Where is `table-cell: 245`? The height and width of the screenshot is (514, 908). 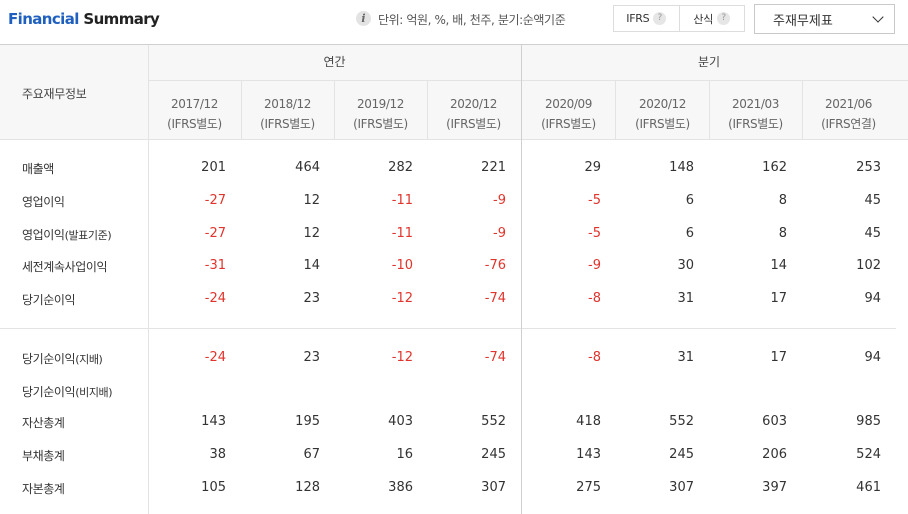
table-cell: 245 is located at coordinates (493, 454).